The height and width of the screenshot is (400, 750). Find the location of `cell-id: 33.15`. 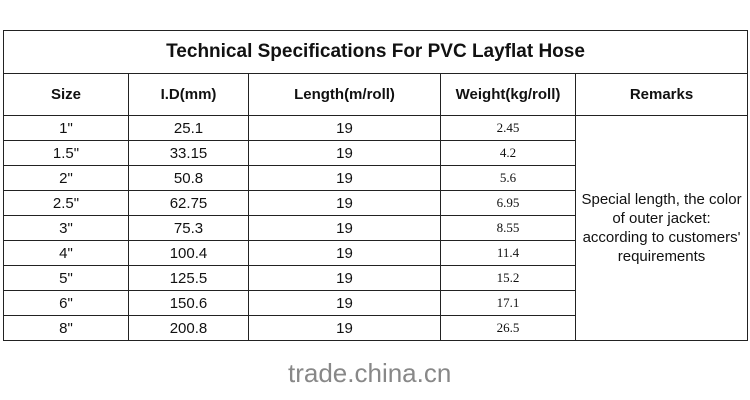

cell-id: 33.15 is located at coordinates (188, 153).